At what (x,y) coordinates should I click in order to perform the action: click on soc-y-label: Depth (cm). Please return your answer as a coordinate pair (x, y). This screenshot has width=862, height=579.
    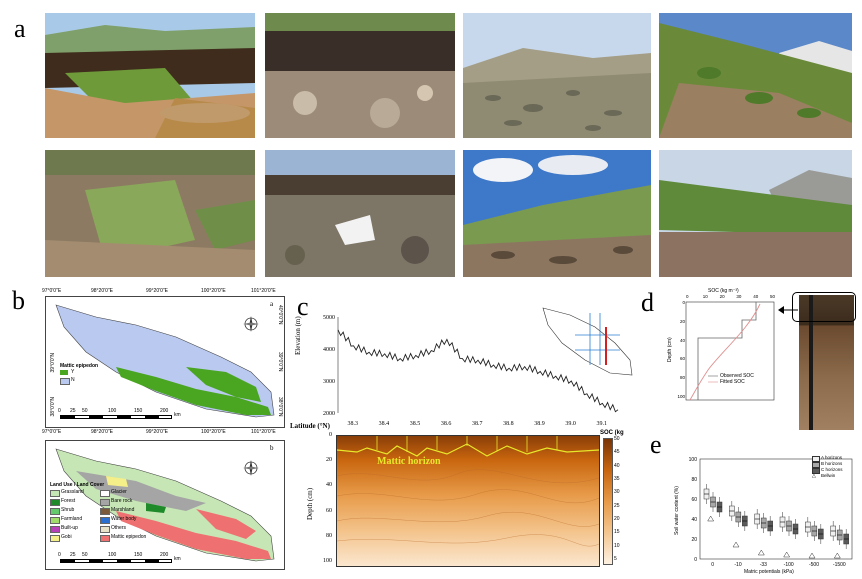
    Looking at the image, I should click on (670, 349).